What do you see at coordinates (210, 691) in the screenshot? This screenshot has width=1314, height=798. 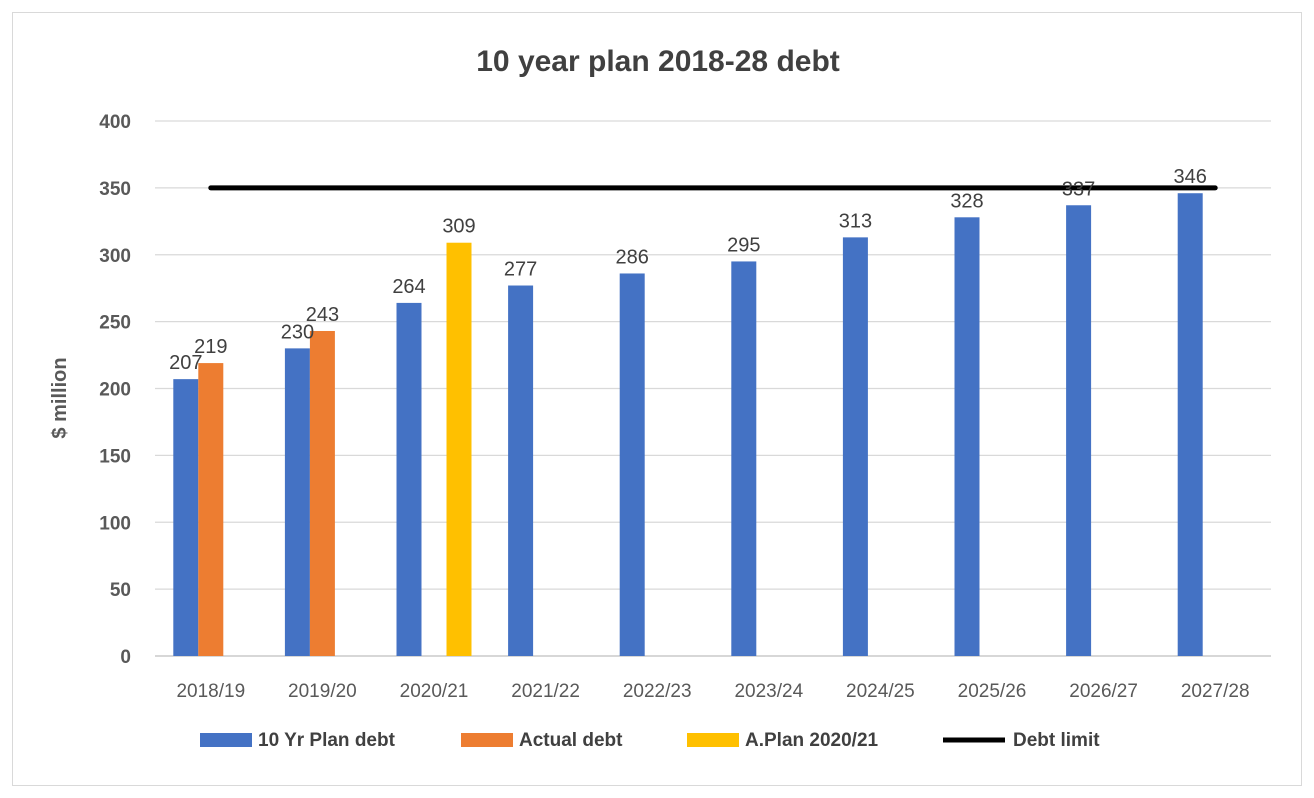 I see `x-tick-label: 2018/19` at bounding box center [210, 691].